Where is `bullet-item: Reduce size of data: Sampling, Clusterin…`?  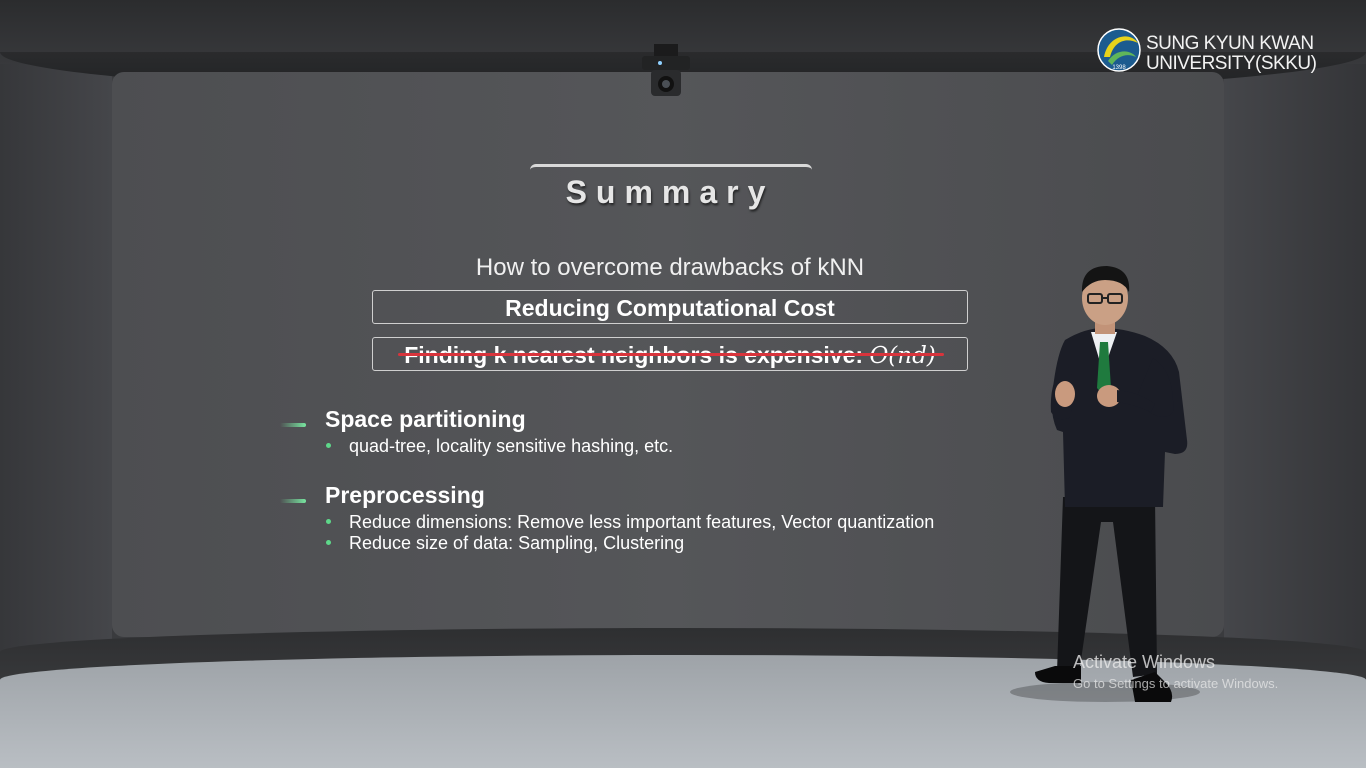 bullet-item: Reduce size of data: Sampling, Clusterin… is located at coordinates (505, 543).